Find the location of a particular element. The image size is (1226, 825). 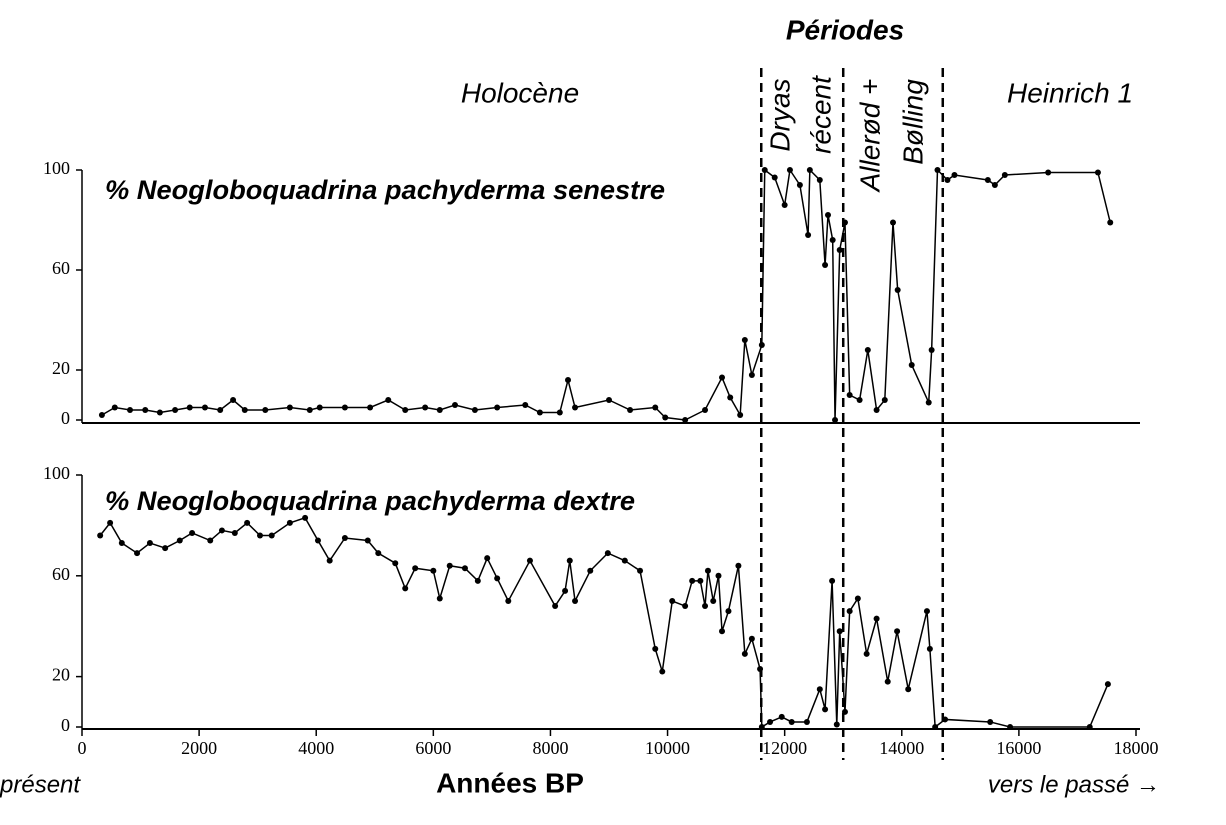

period-label: Dryas is located at coordinates (779, 114).